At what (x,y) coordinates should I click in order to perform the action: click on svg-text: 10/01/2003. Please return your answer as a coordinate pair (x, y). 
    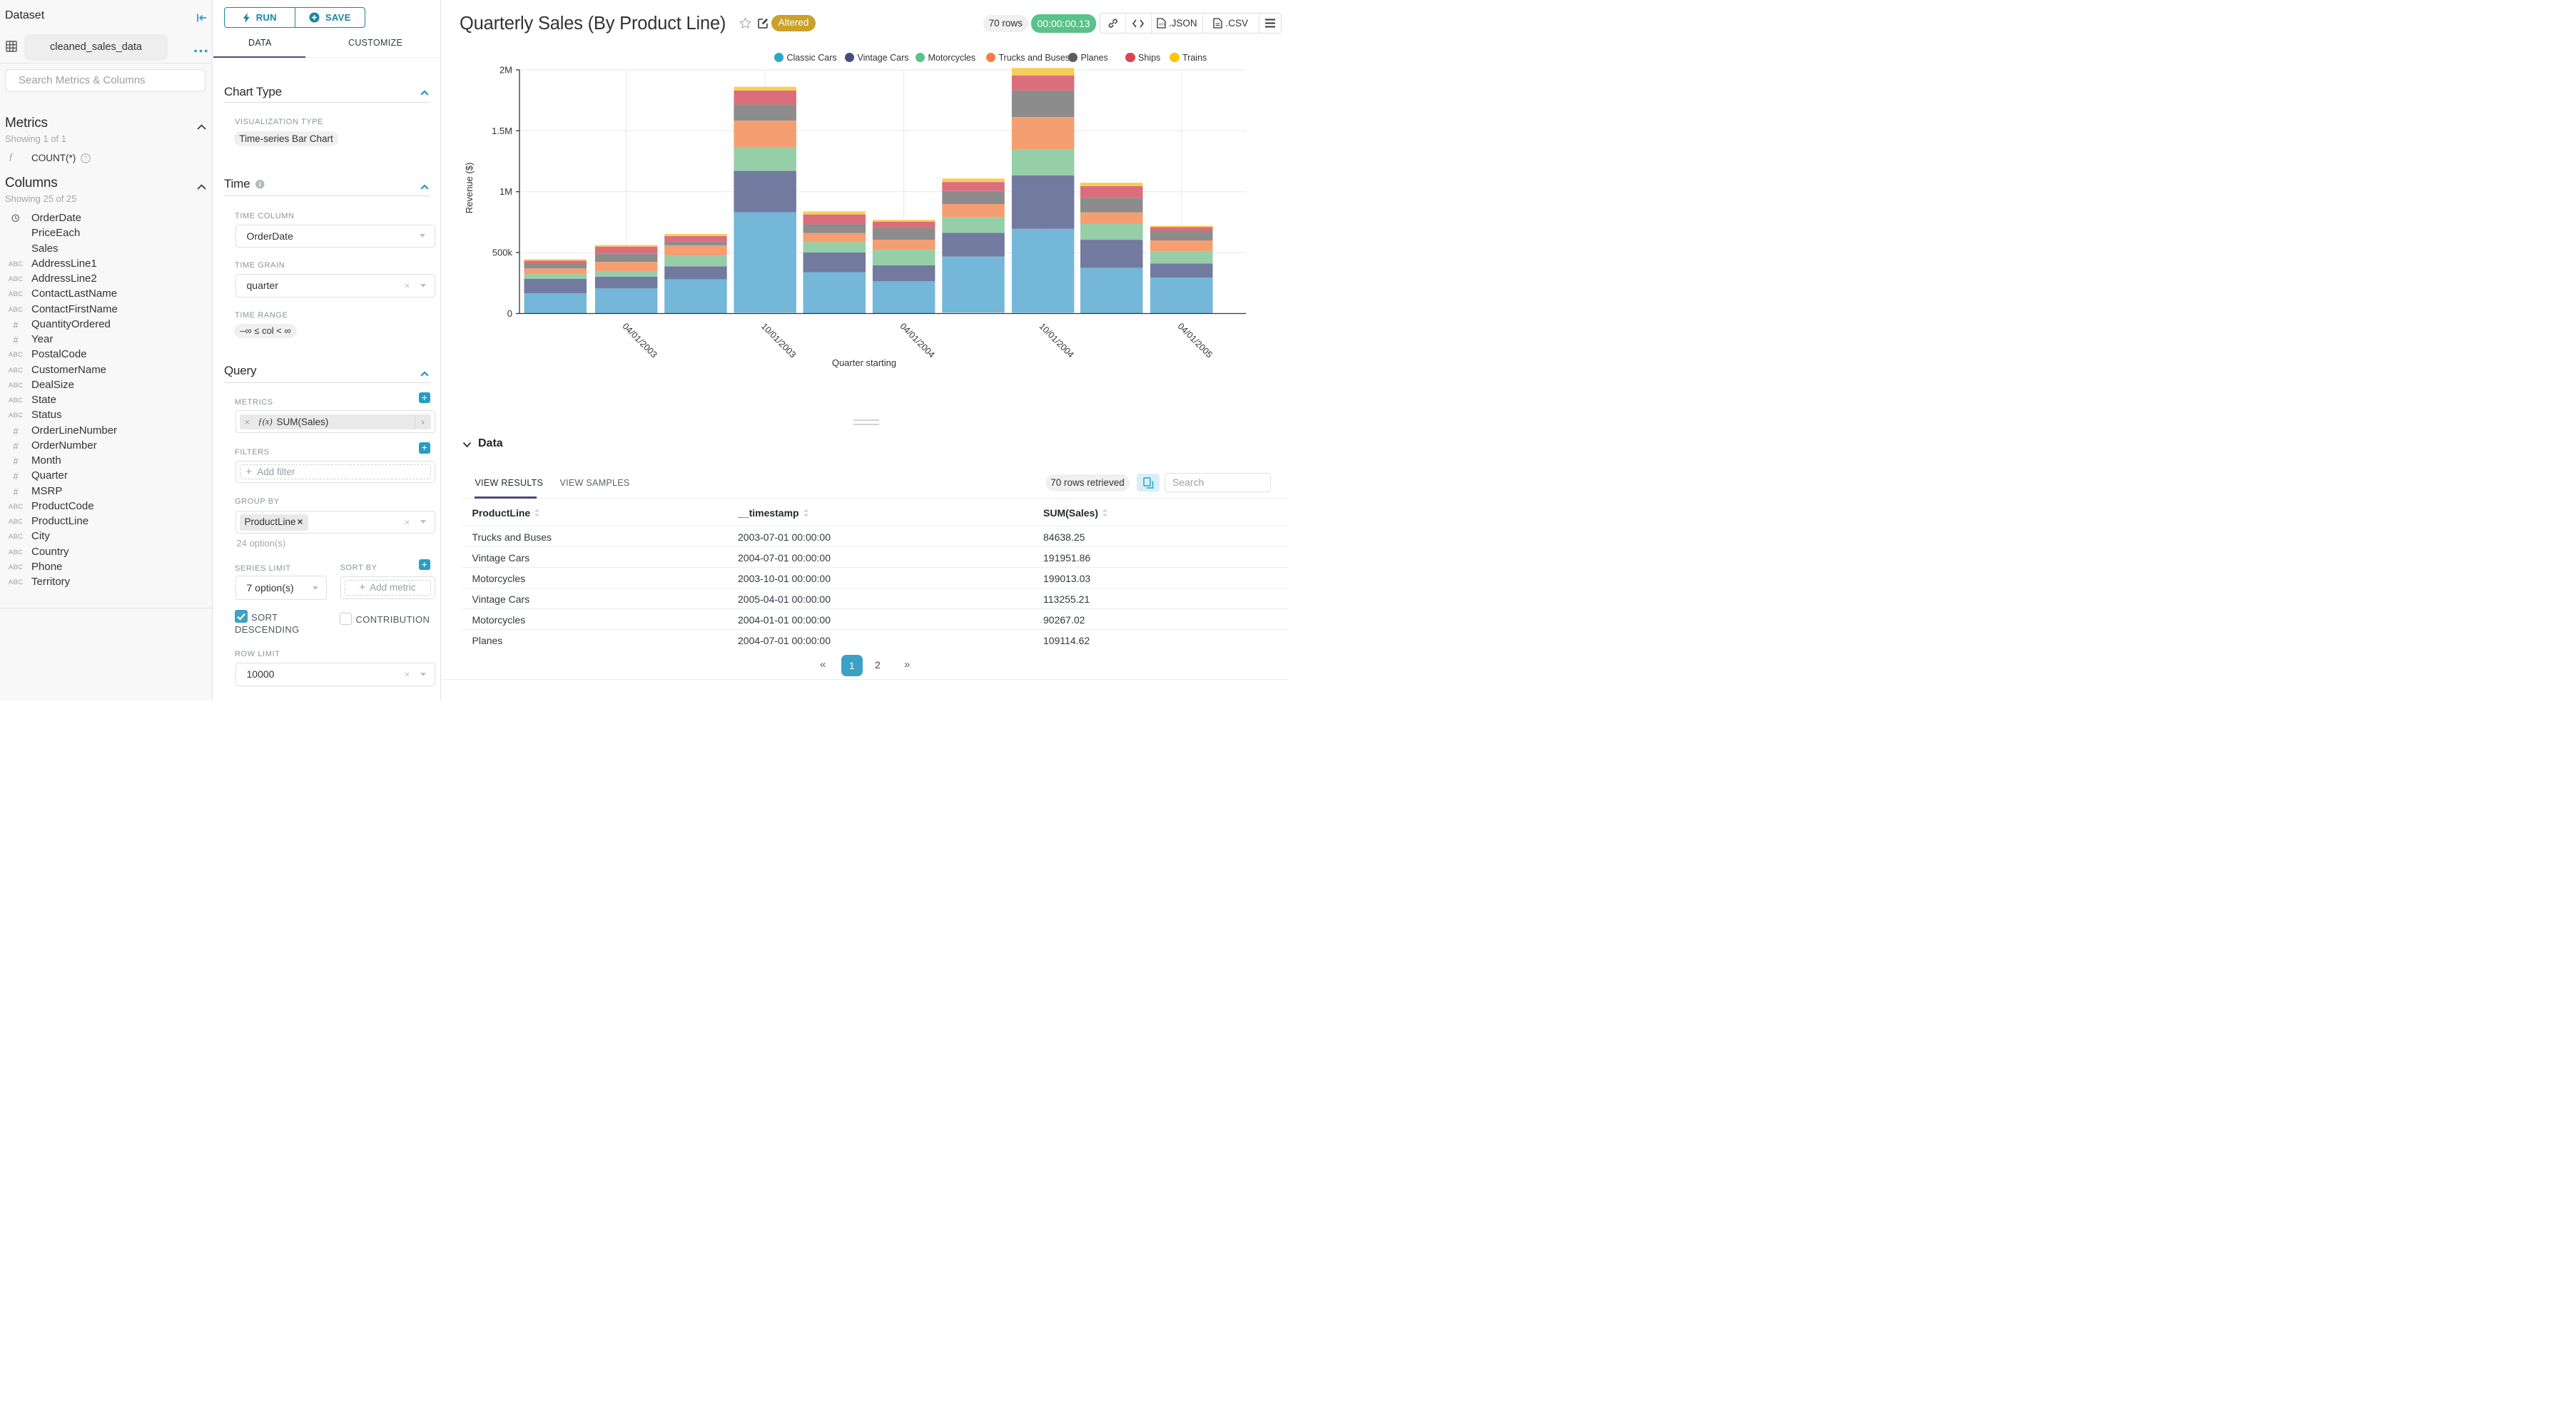
    Looking at the image, I should click on (778, 340).